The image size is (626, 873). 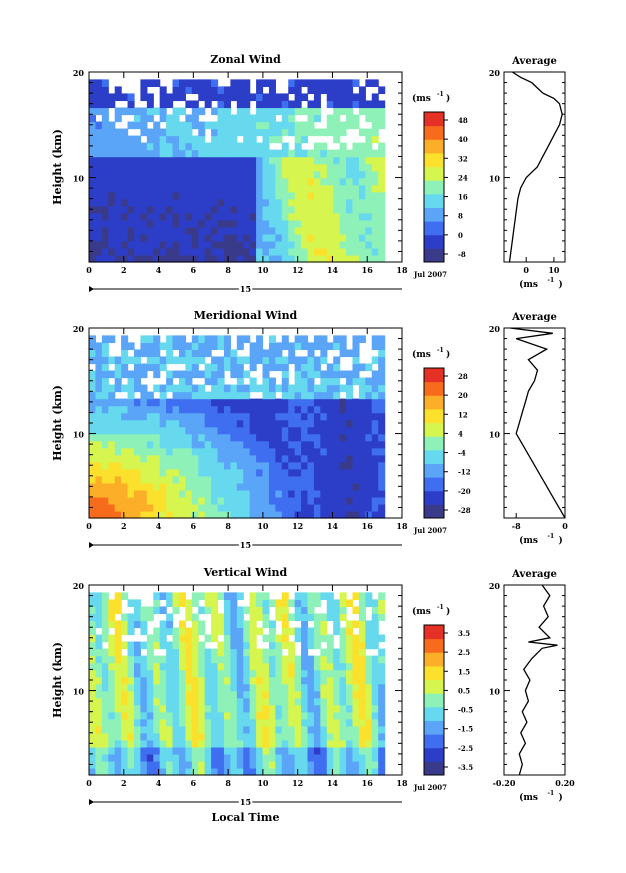 What do you see at coordinates (526, 270) in the screenshot?
I see `profile-x-tick-label: 0` at bounding box center [526, 270].